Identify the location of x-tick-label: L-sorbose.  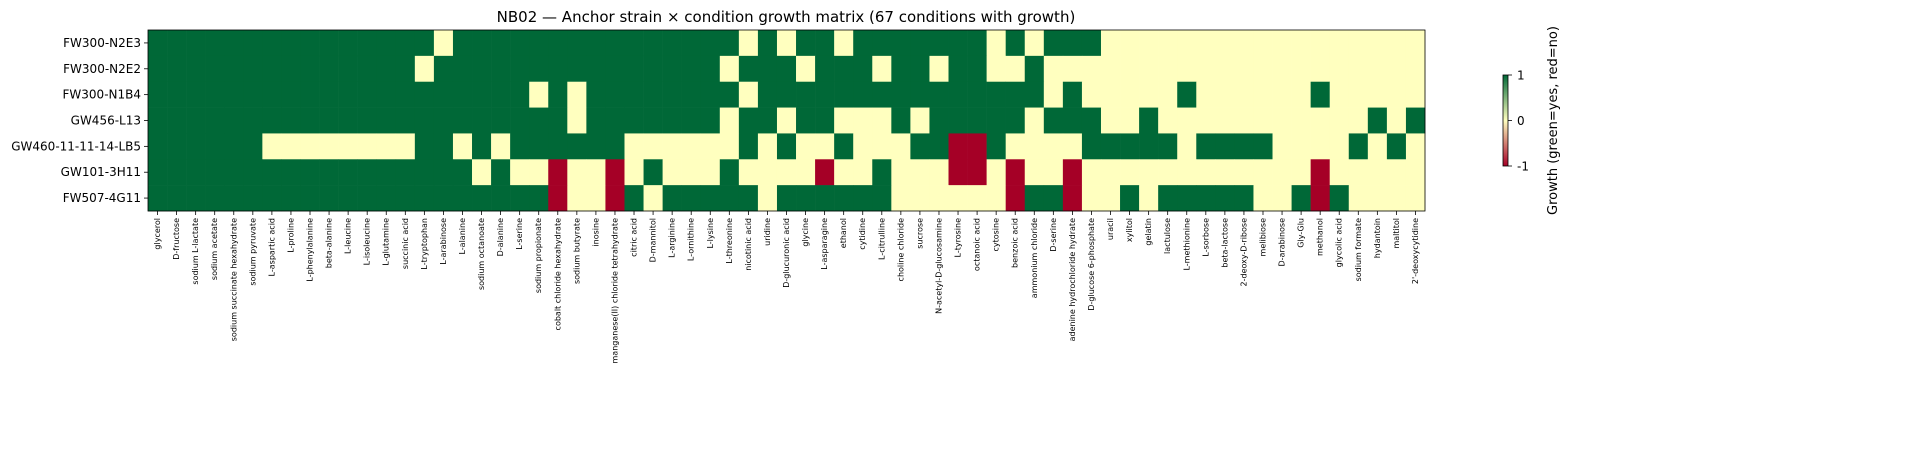
(1205, 237).